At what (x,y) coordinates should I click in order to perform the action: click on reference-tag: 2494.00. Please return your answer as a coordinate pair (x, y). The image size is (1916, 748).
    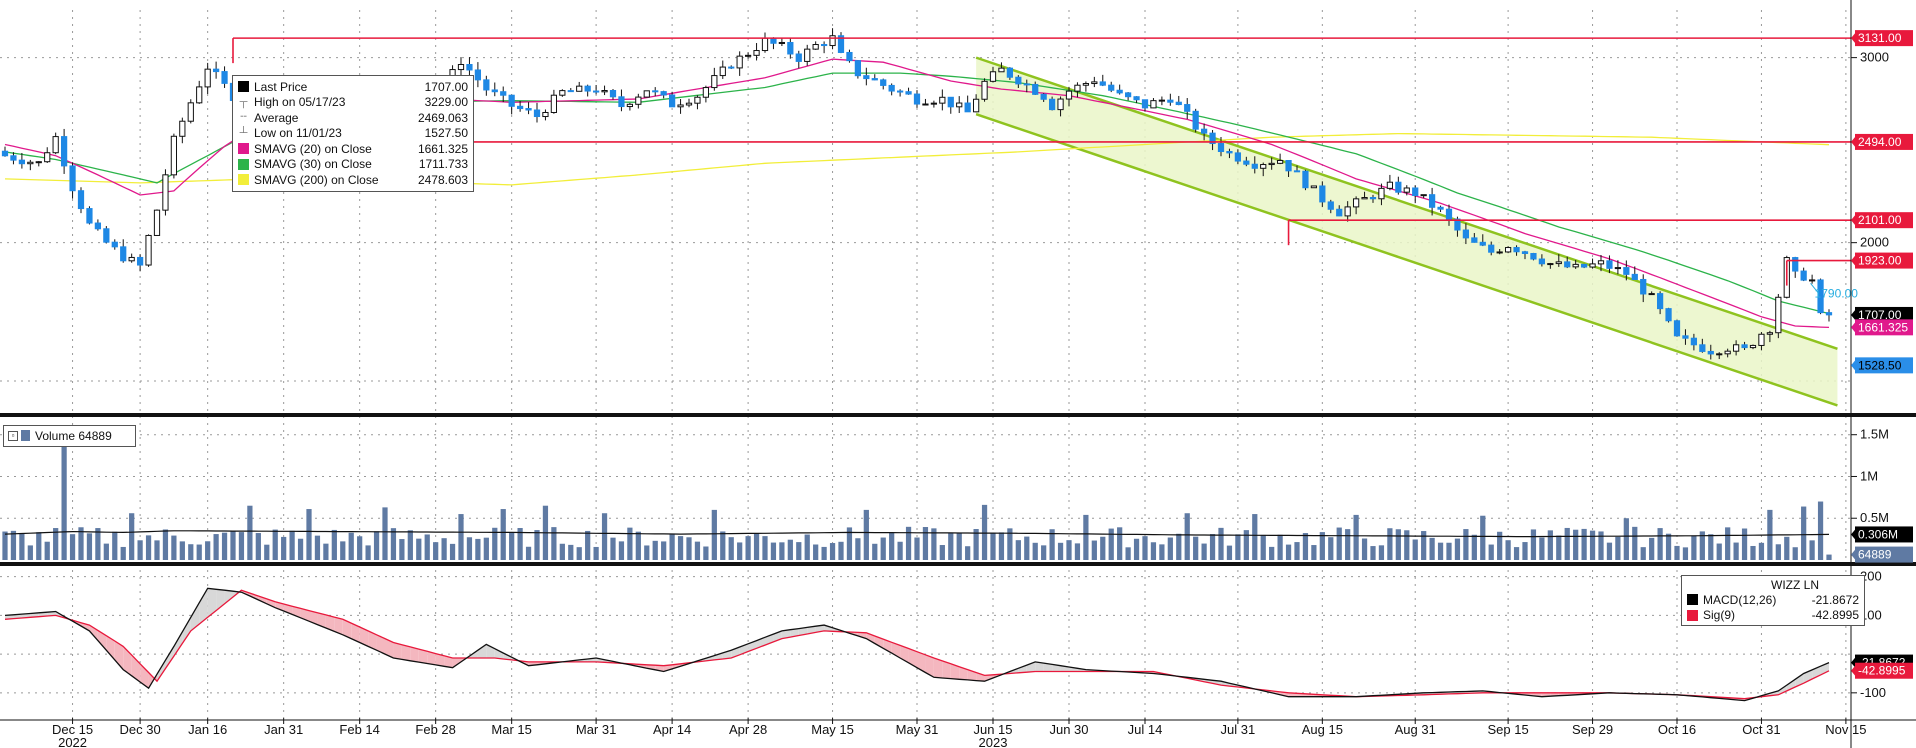
    Looking at the image, I should click on (1882, 141).